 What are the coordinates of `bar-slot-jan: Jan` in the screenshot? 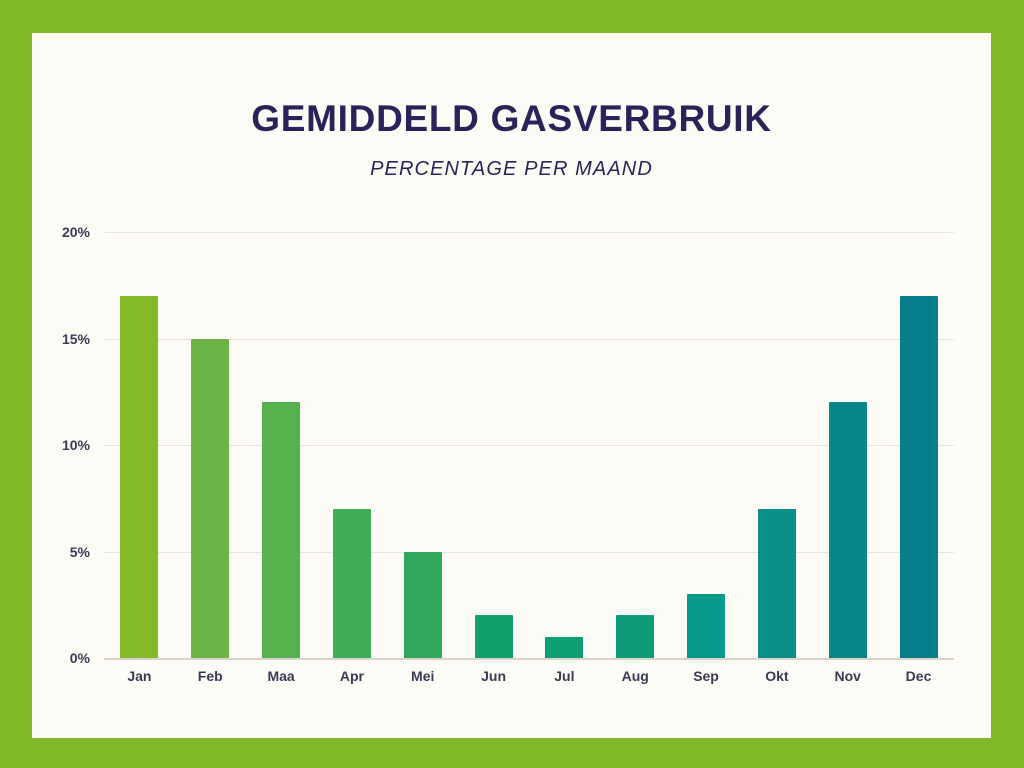 It's located at (139, 458).